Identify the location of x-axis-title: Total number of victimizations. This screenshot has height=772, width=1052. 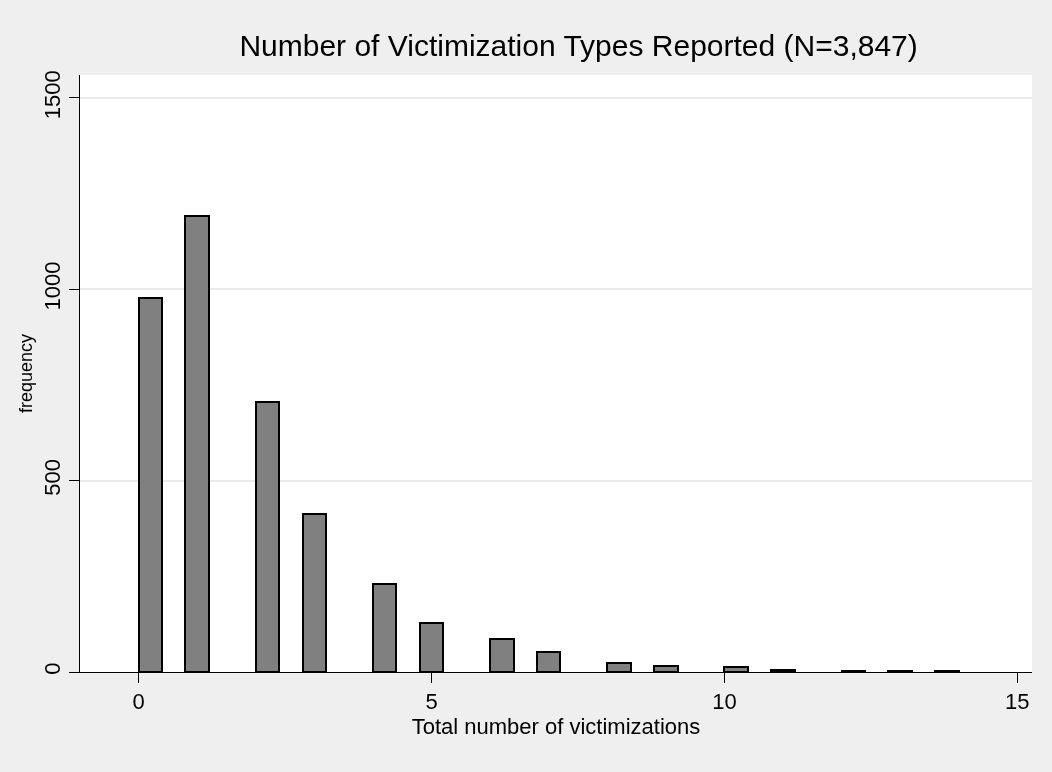
(556, 727).